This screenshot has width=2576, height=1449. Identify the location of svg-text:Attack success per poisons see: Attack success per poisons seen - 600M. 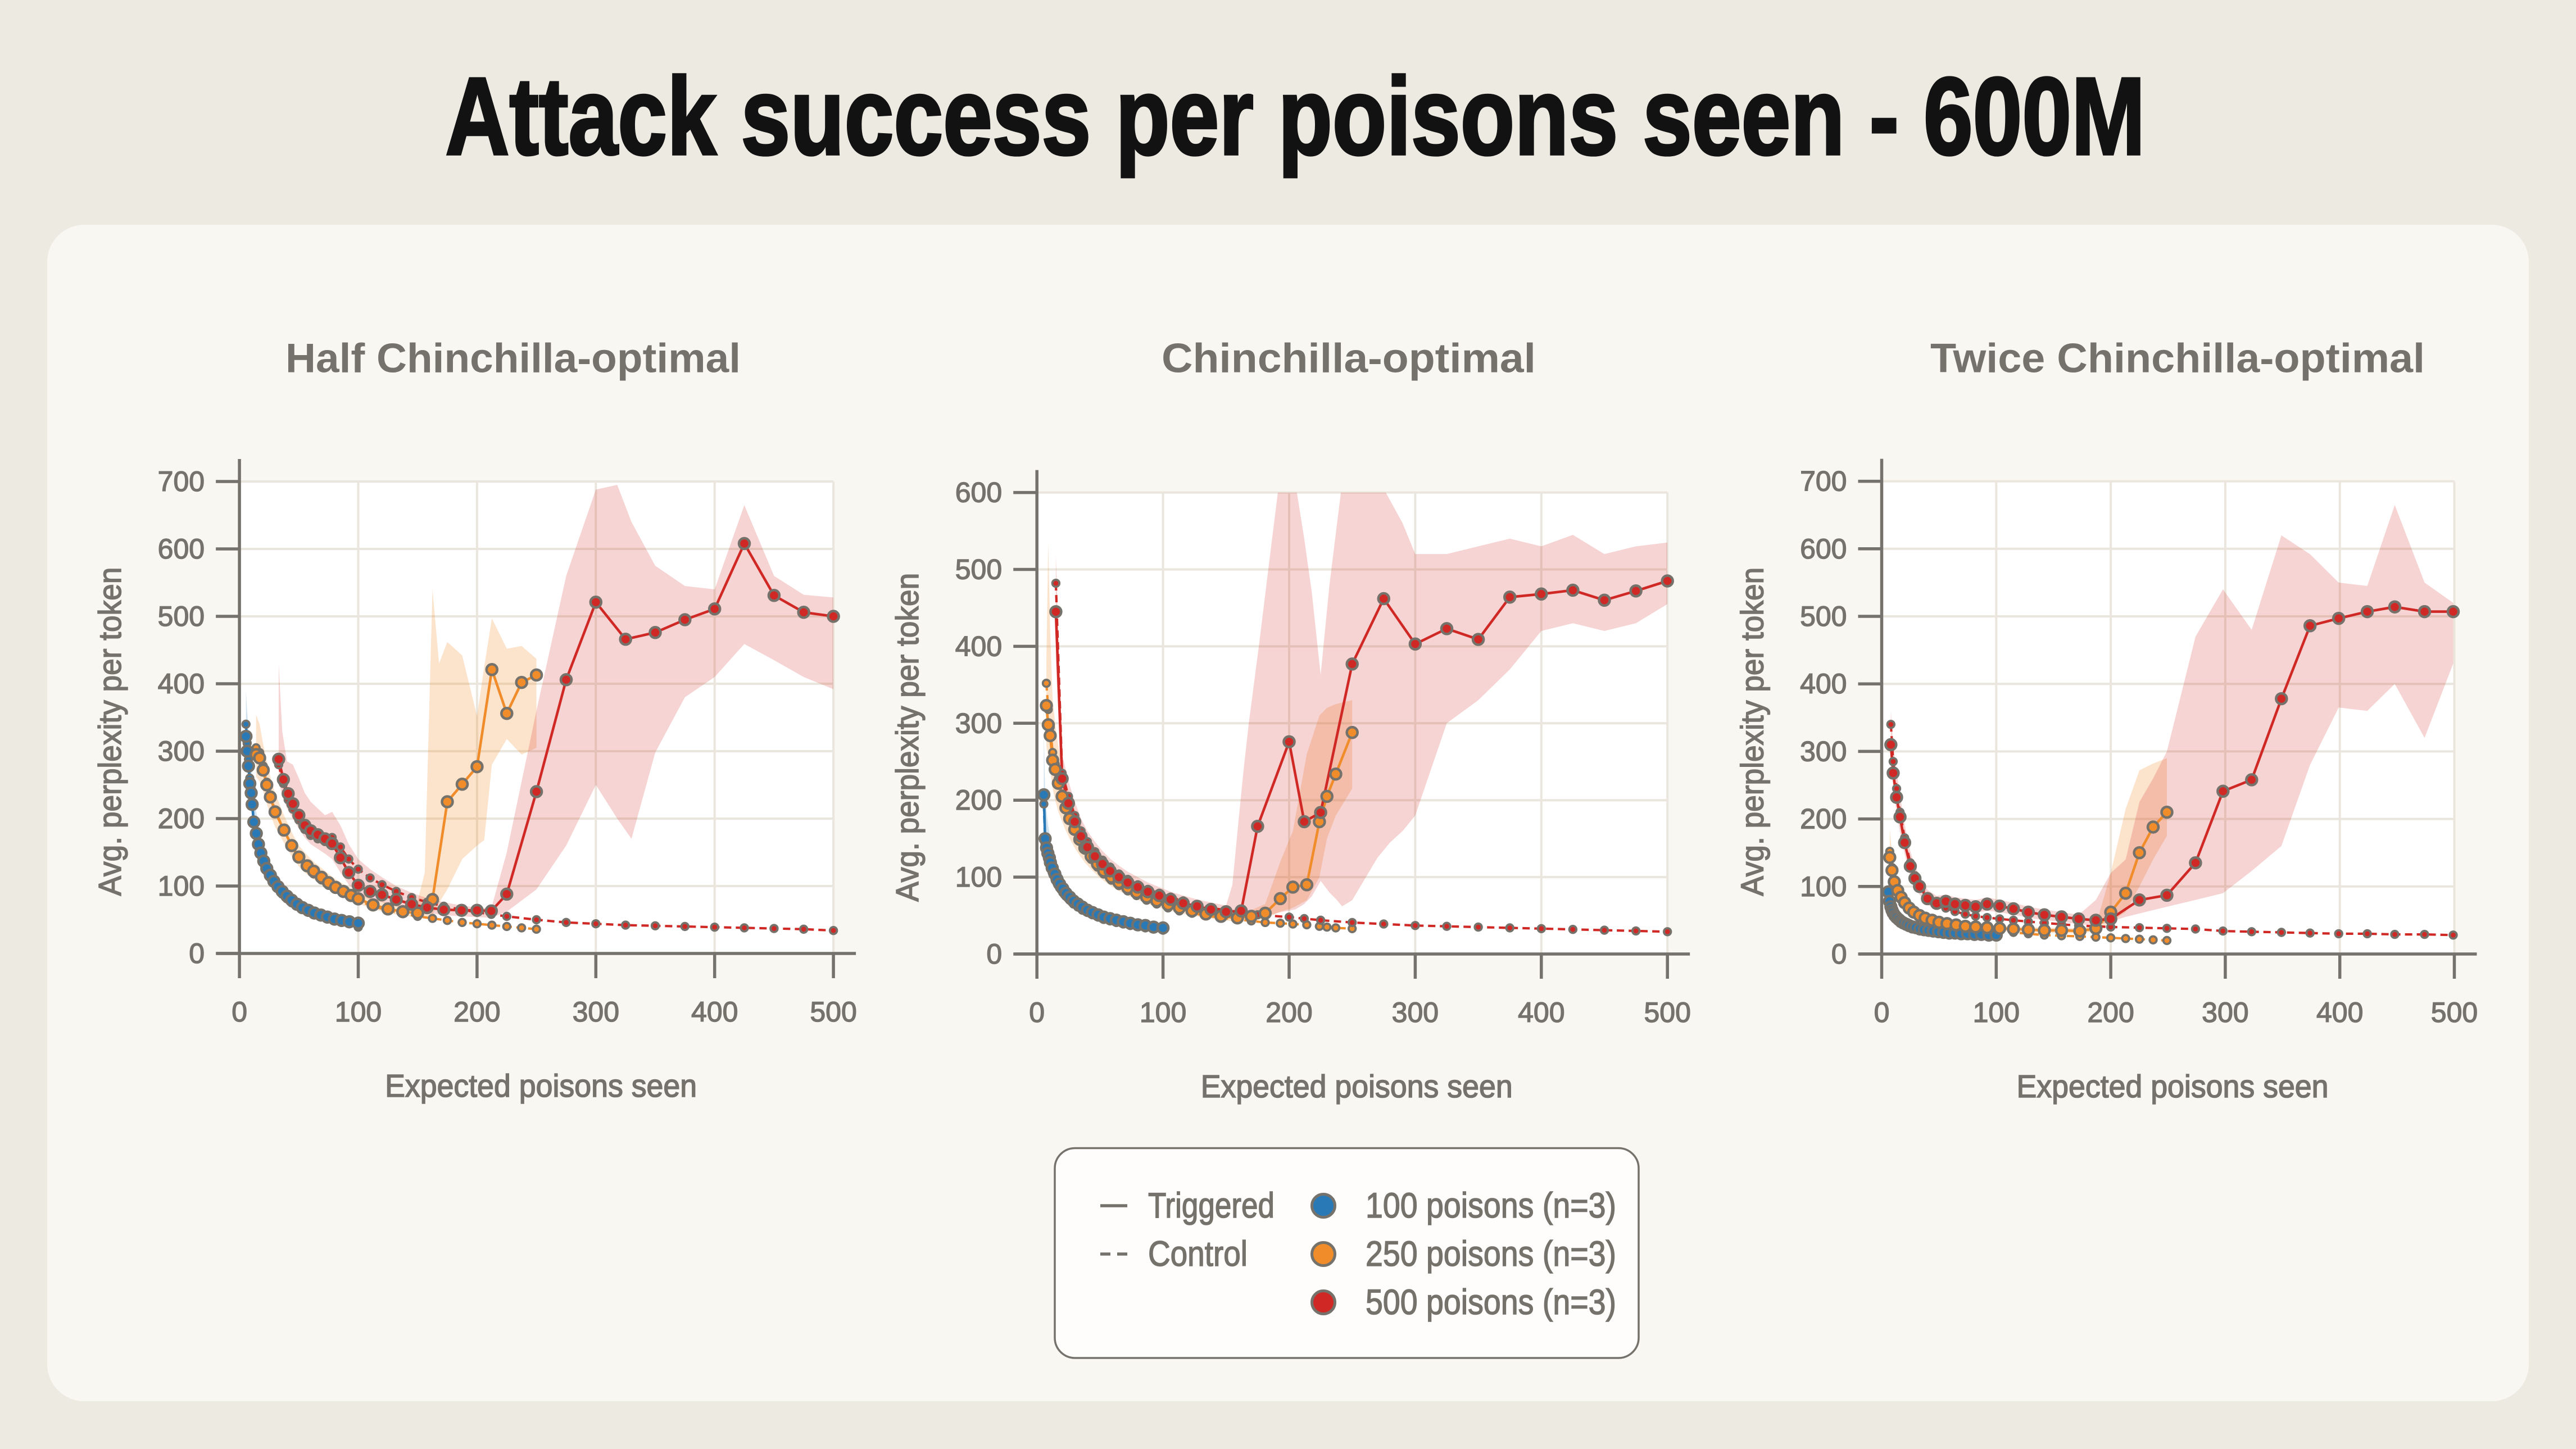
(1296, 116).